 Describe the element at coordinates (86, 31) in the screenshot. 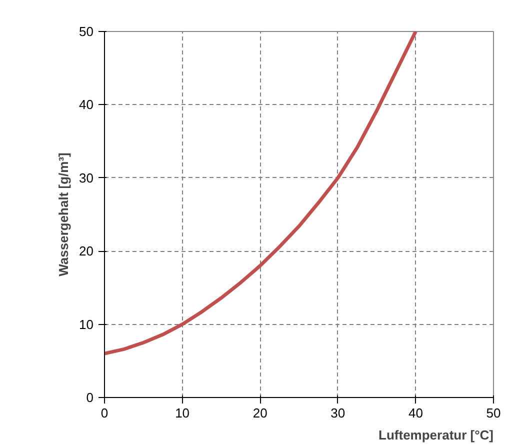

I see `y-tick-label: 50` at that location.